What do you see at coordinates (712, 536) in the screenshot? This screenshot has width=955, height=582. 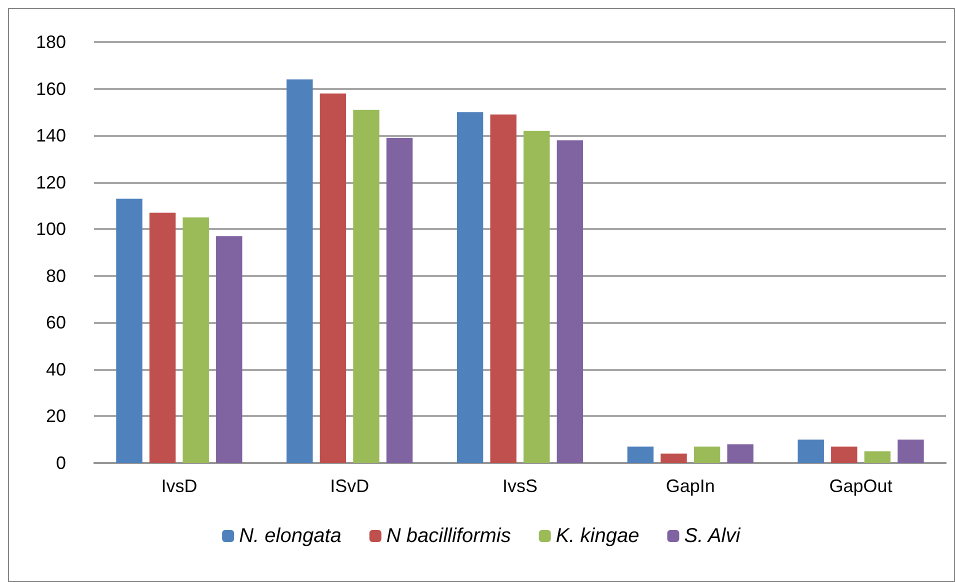 I see `legend-label: S. Alvi` at bounding box center [712, 536].